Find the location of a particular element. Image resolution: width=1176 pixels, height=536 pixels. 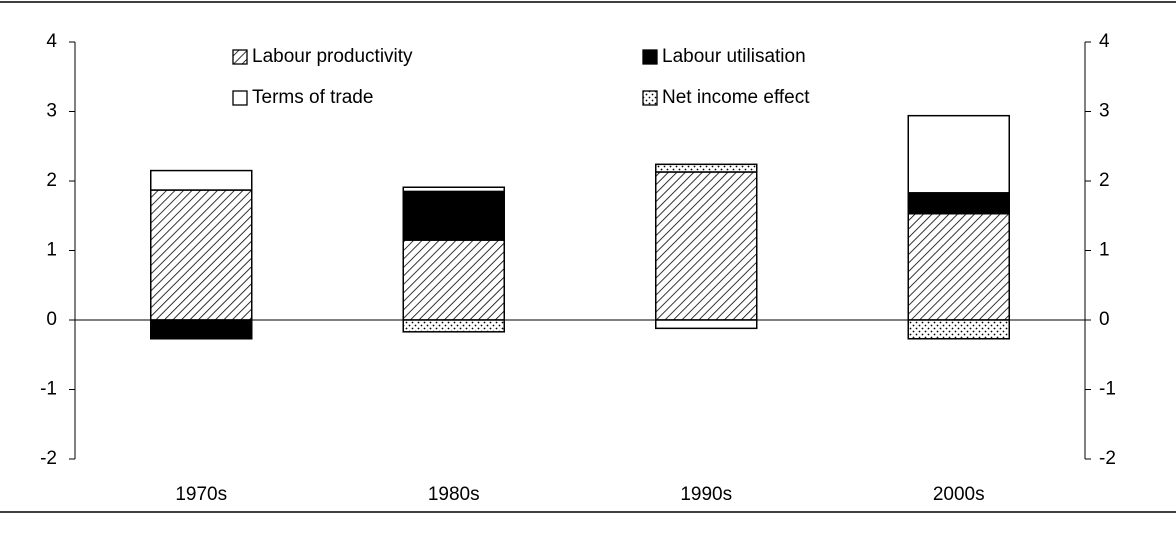

x-tick-label: 1970s is located at coordinates (201, 494).